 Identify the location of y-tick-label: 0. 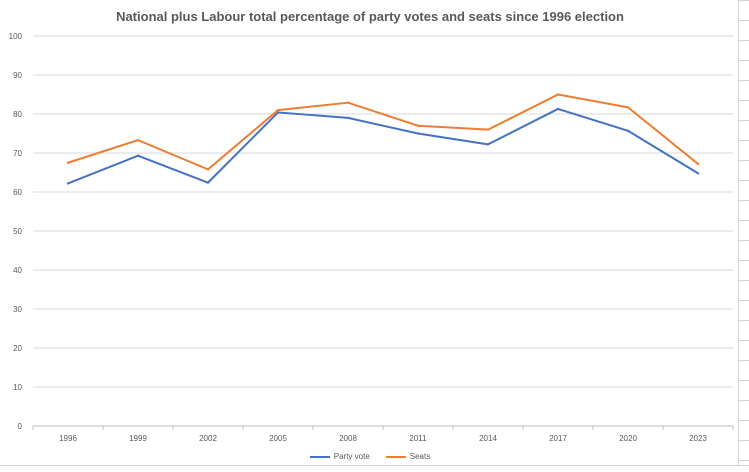
(20, 426).